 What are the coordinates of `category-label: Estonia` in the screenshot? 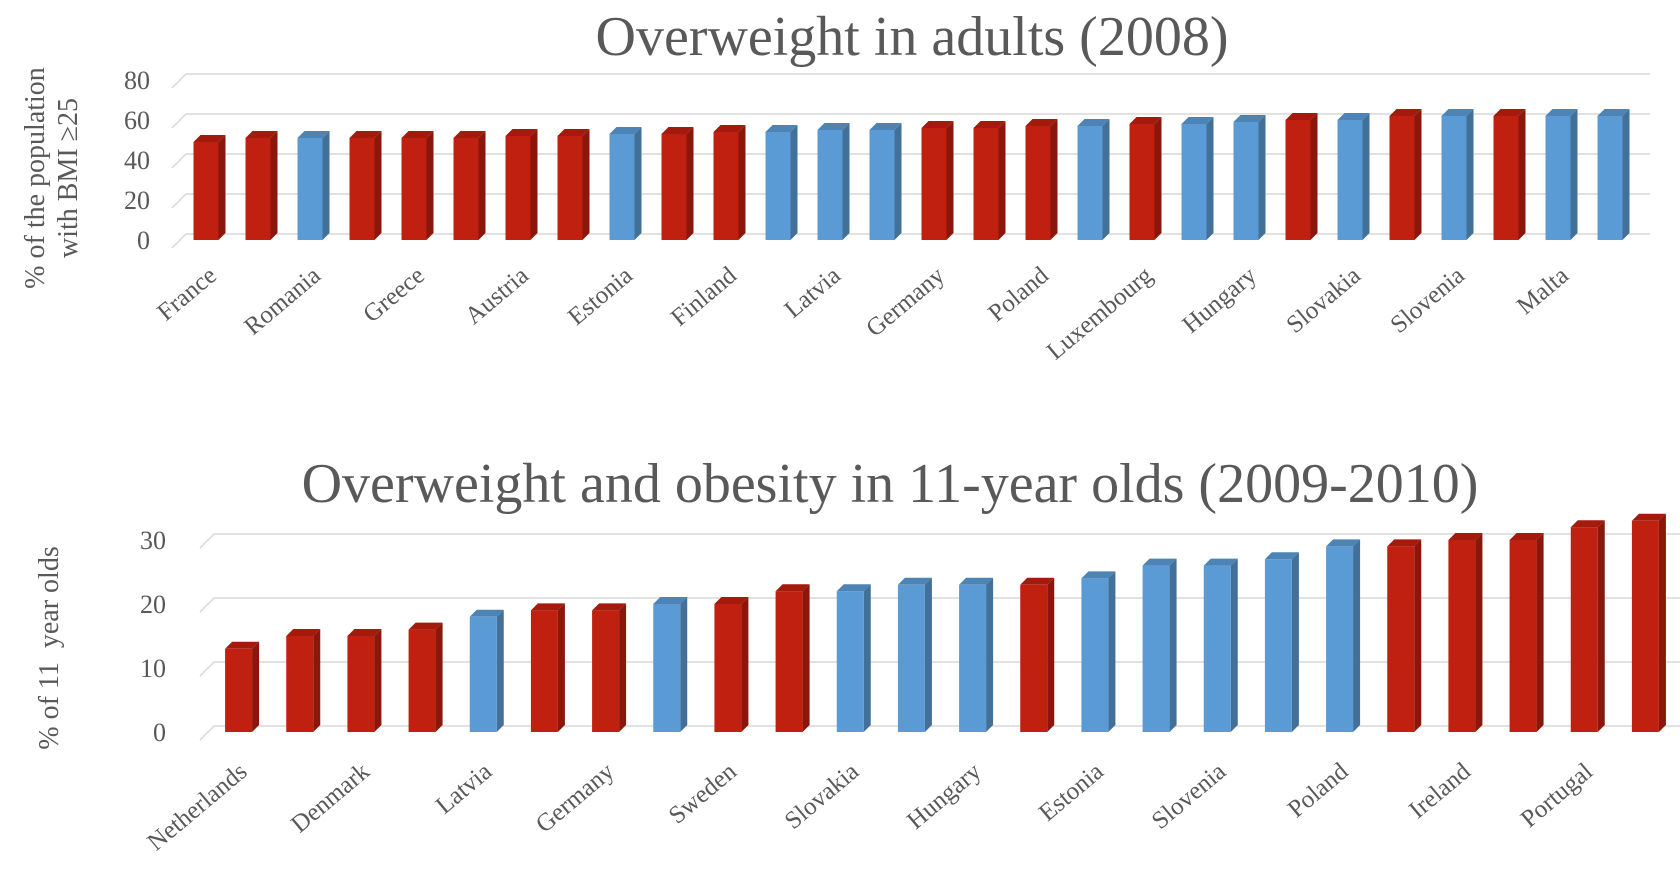 It's located at (1071, 792).